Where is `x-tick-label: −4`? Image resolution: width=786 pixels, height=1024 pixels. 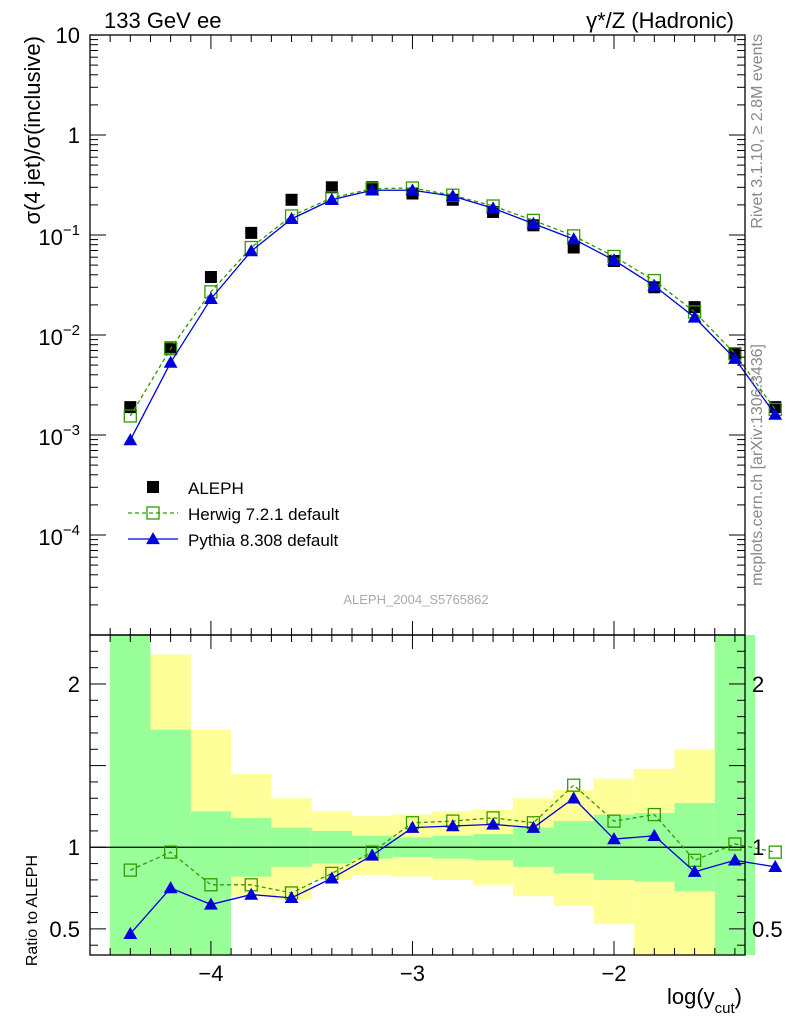 x-tick-label: −4 is located at coordinates (210, 973).